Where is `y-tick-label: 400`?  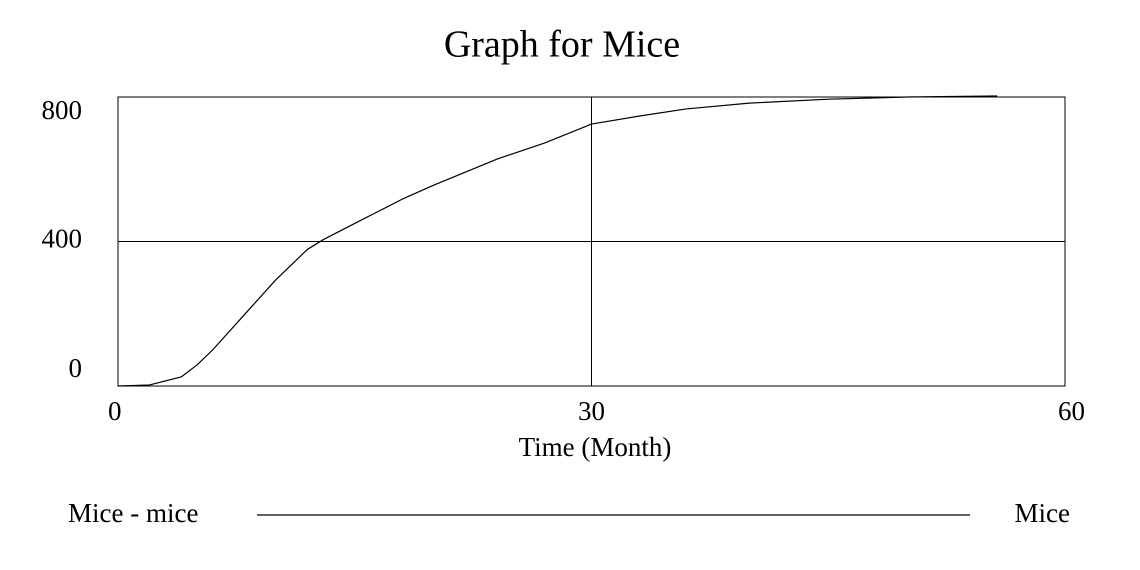 y-tick-label: 400 is located at coordinates (62, 239).